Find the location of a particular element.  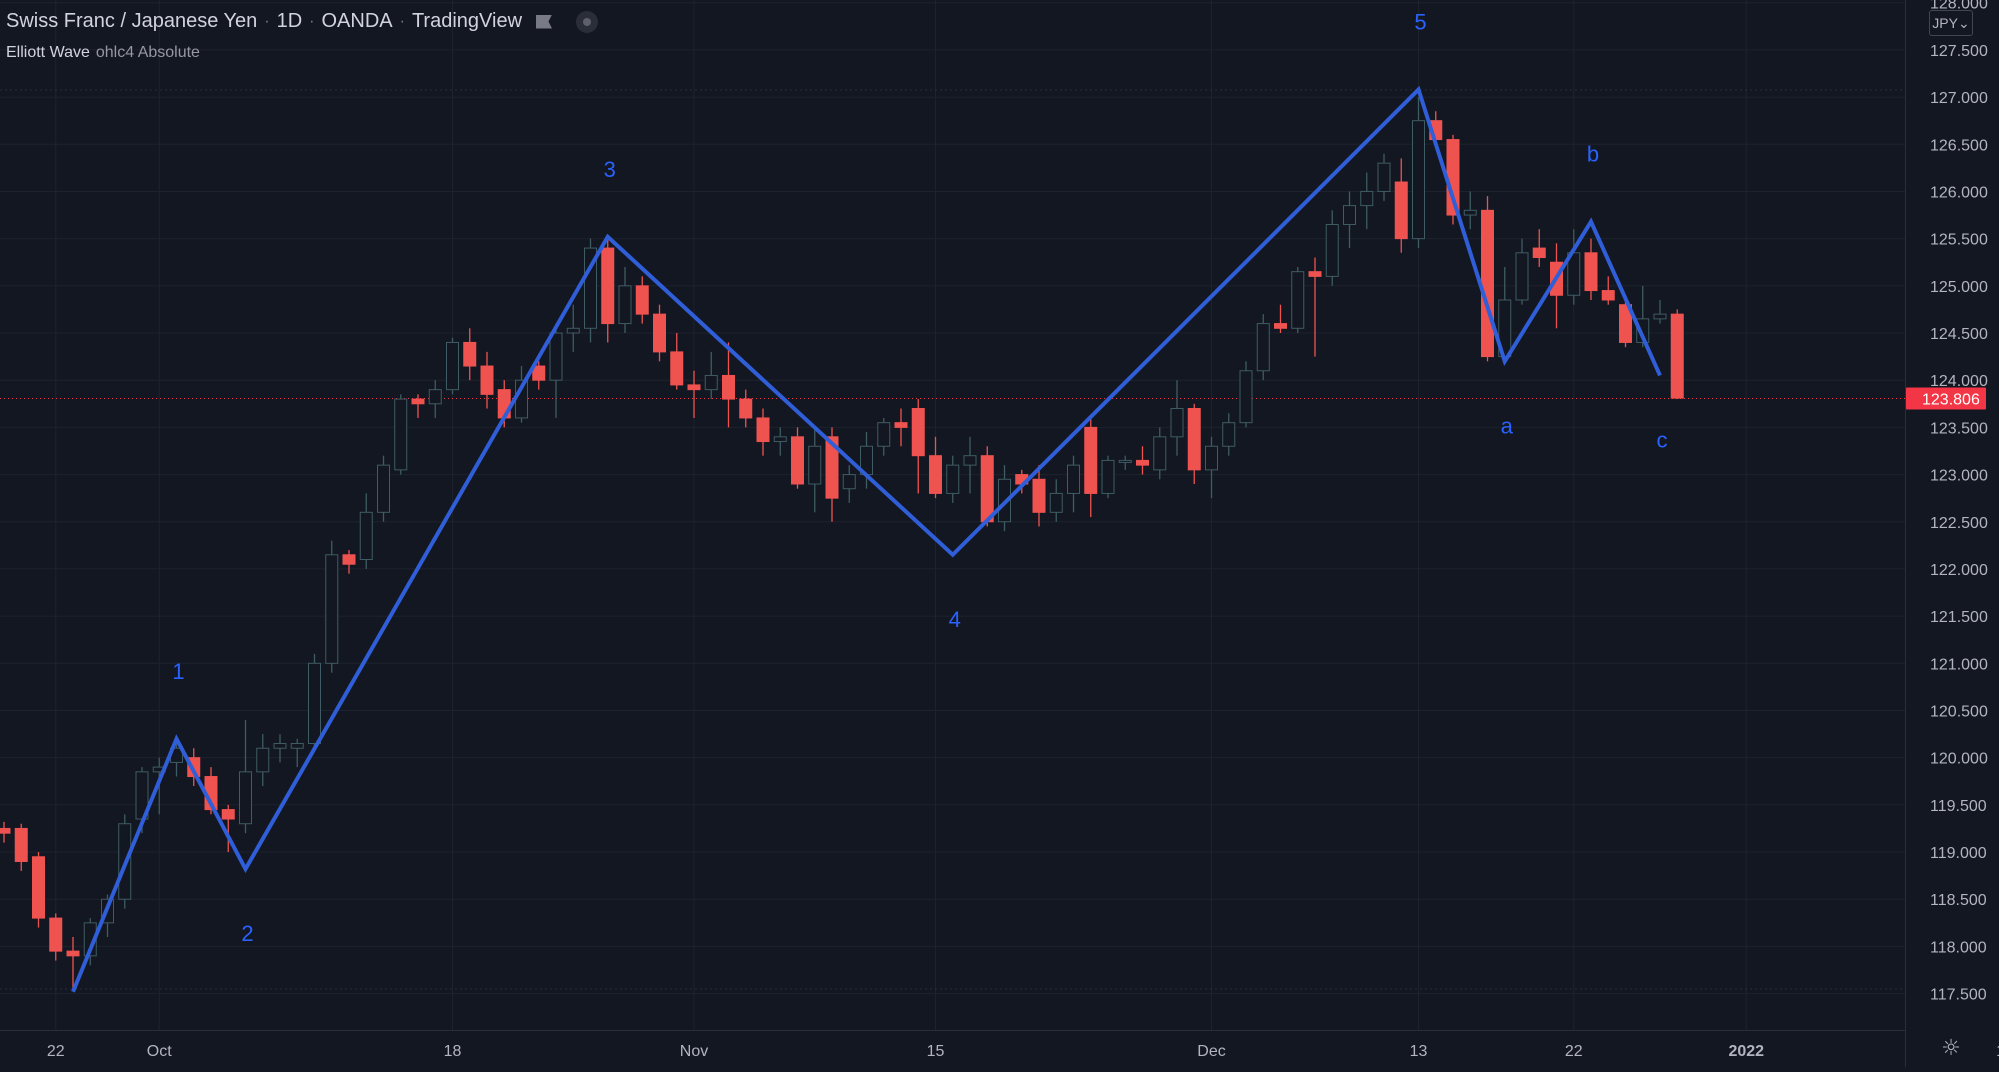

time-tick-label: 15 is located at coordinates (936, 1051).